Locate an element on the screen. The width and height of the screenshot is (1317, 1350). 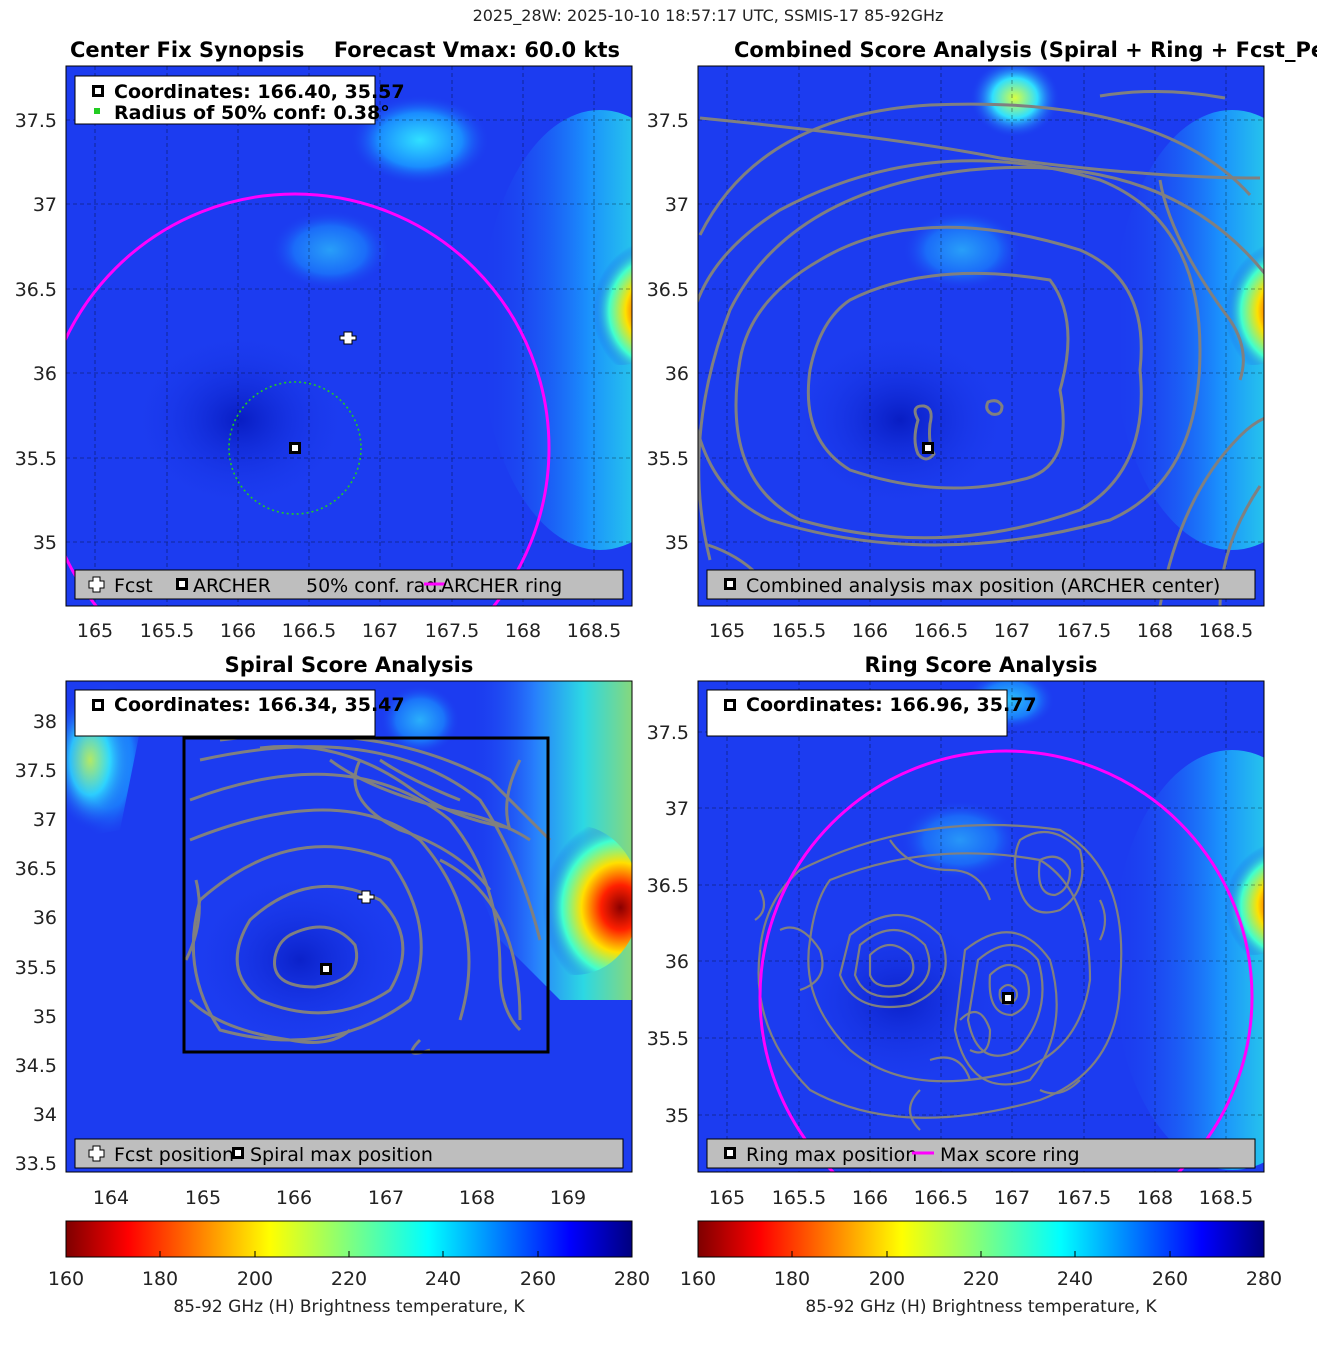
panel-a-eye-region is located at coordinates (240, 420).